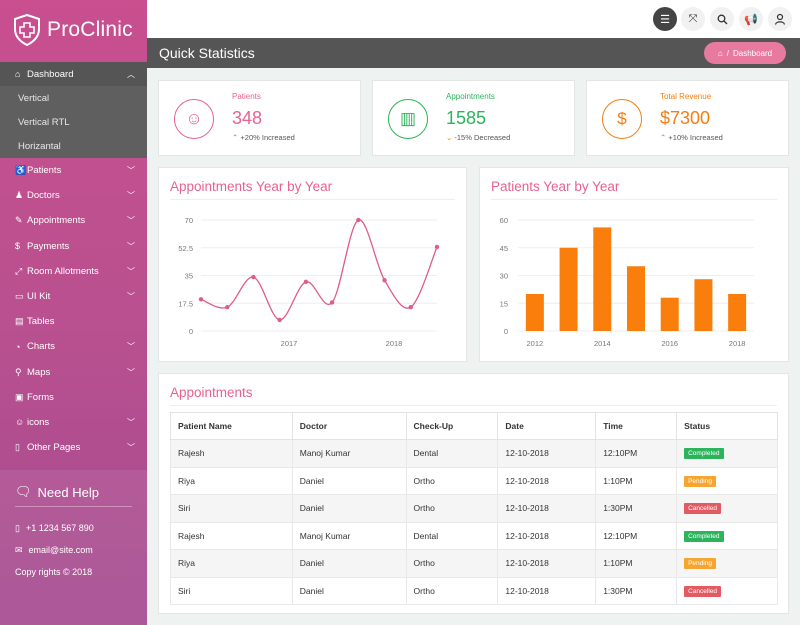  What do you see at coordinates (319, 270) in the screenshot?
I see `series-line` at bounding box center [319, 270].